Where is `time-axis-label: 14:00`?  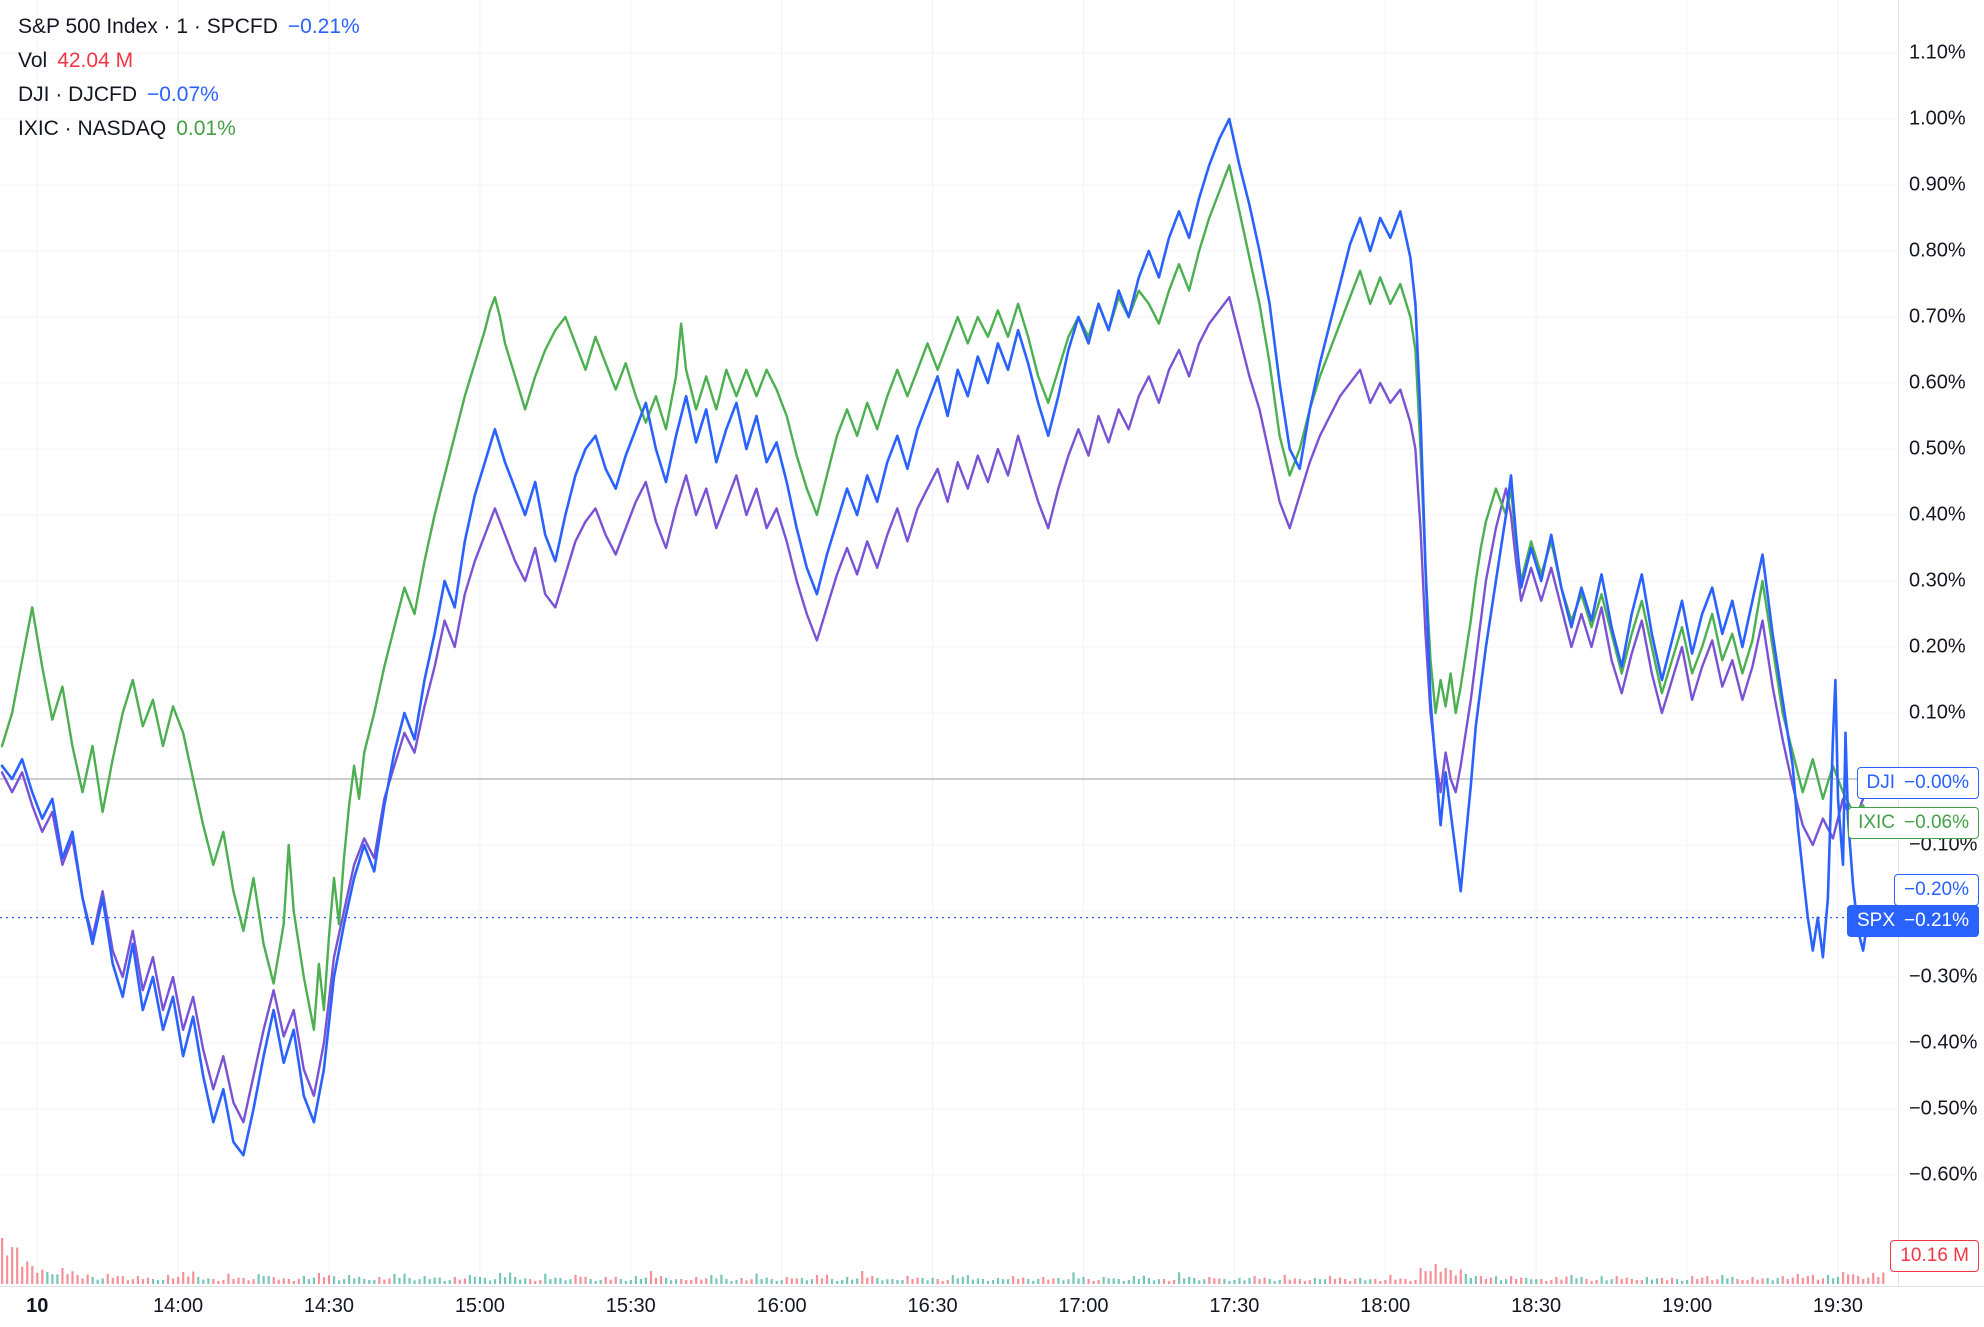
time-axis-label: 14:00 is located at coordinates (178, 1306).